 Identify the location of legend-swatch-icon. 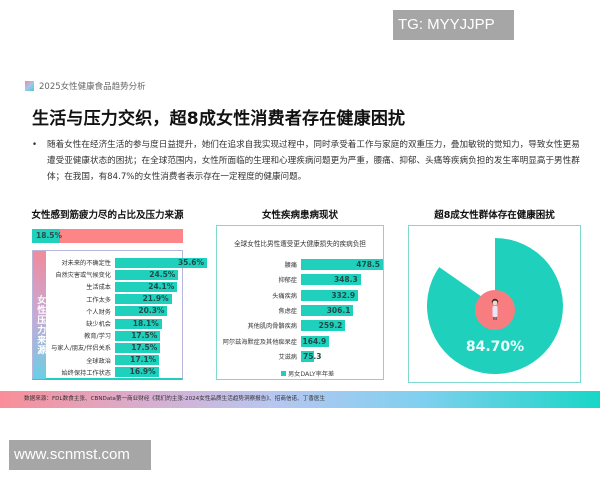
(283, 373).